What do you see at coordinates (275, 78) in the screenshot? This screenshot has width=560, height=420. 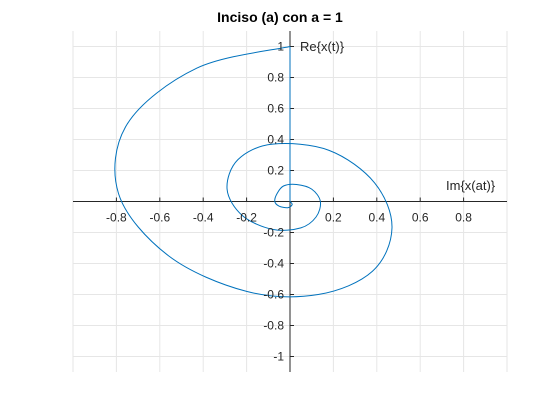 I see `y-tick-label: 0.8` at bounding box center [275, 78].